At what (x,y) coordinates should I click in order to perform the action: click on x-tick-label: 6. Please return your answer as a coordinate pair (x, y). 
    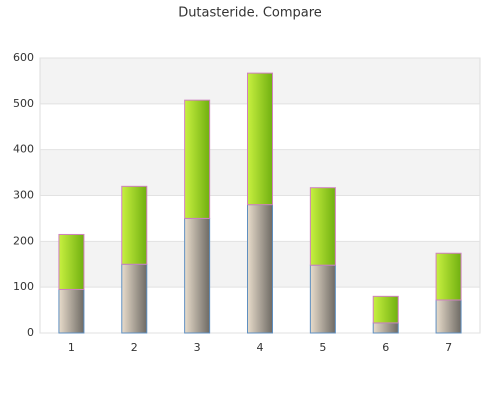
    Looking at the image, I should click on (385, 347).